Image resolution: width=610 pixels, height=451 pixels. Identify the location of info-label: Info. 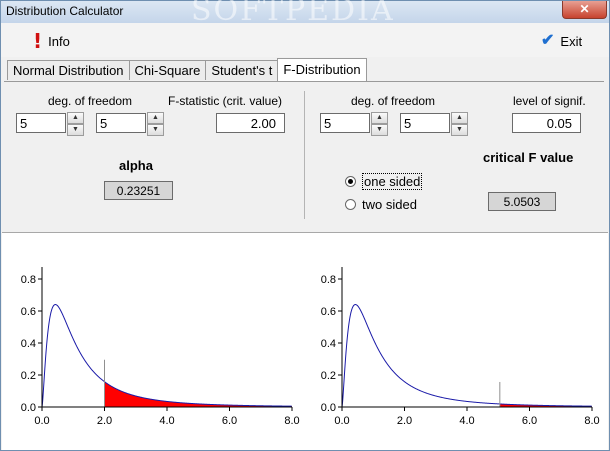
(59, 41).